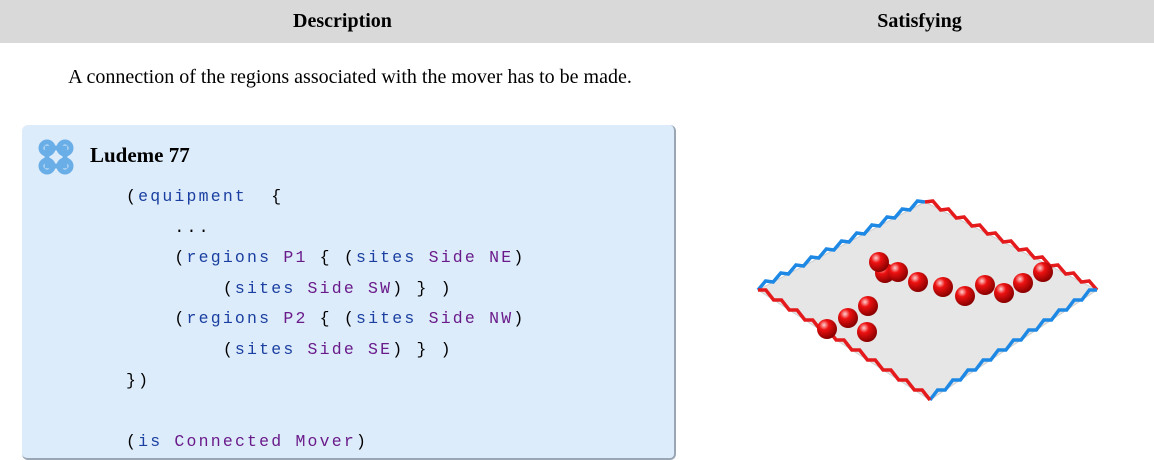 This screenshot has width=1154, height=460. Describe the element at coordinates (289, 319) in the screenshot. I see `code-token: P2` at that location.